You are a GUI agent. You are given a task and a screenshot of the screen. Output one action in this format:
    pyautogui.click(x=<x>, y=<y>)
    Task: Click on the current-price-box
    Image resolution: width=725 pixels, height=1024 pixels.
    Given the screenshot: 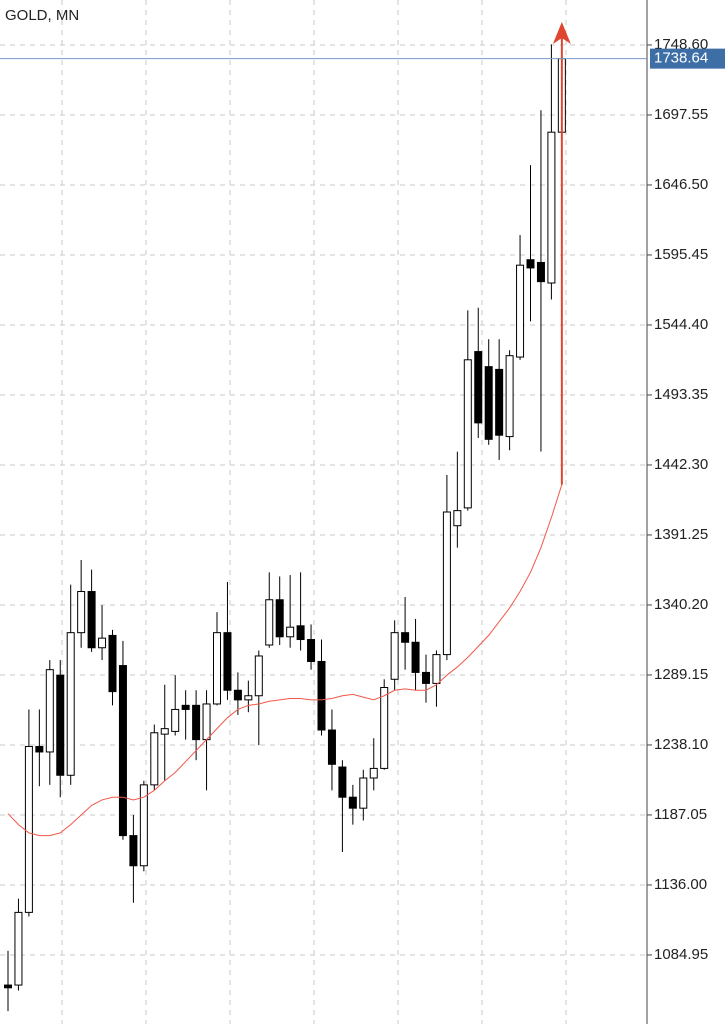 What is the action you would take?
    pyautogui.click(x=687, y=58)
    